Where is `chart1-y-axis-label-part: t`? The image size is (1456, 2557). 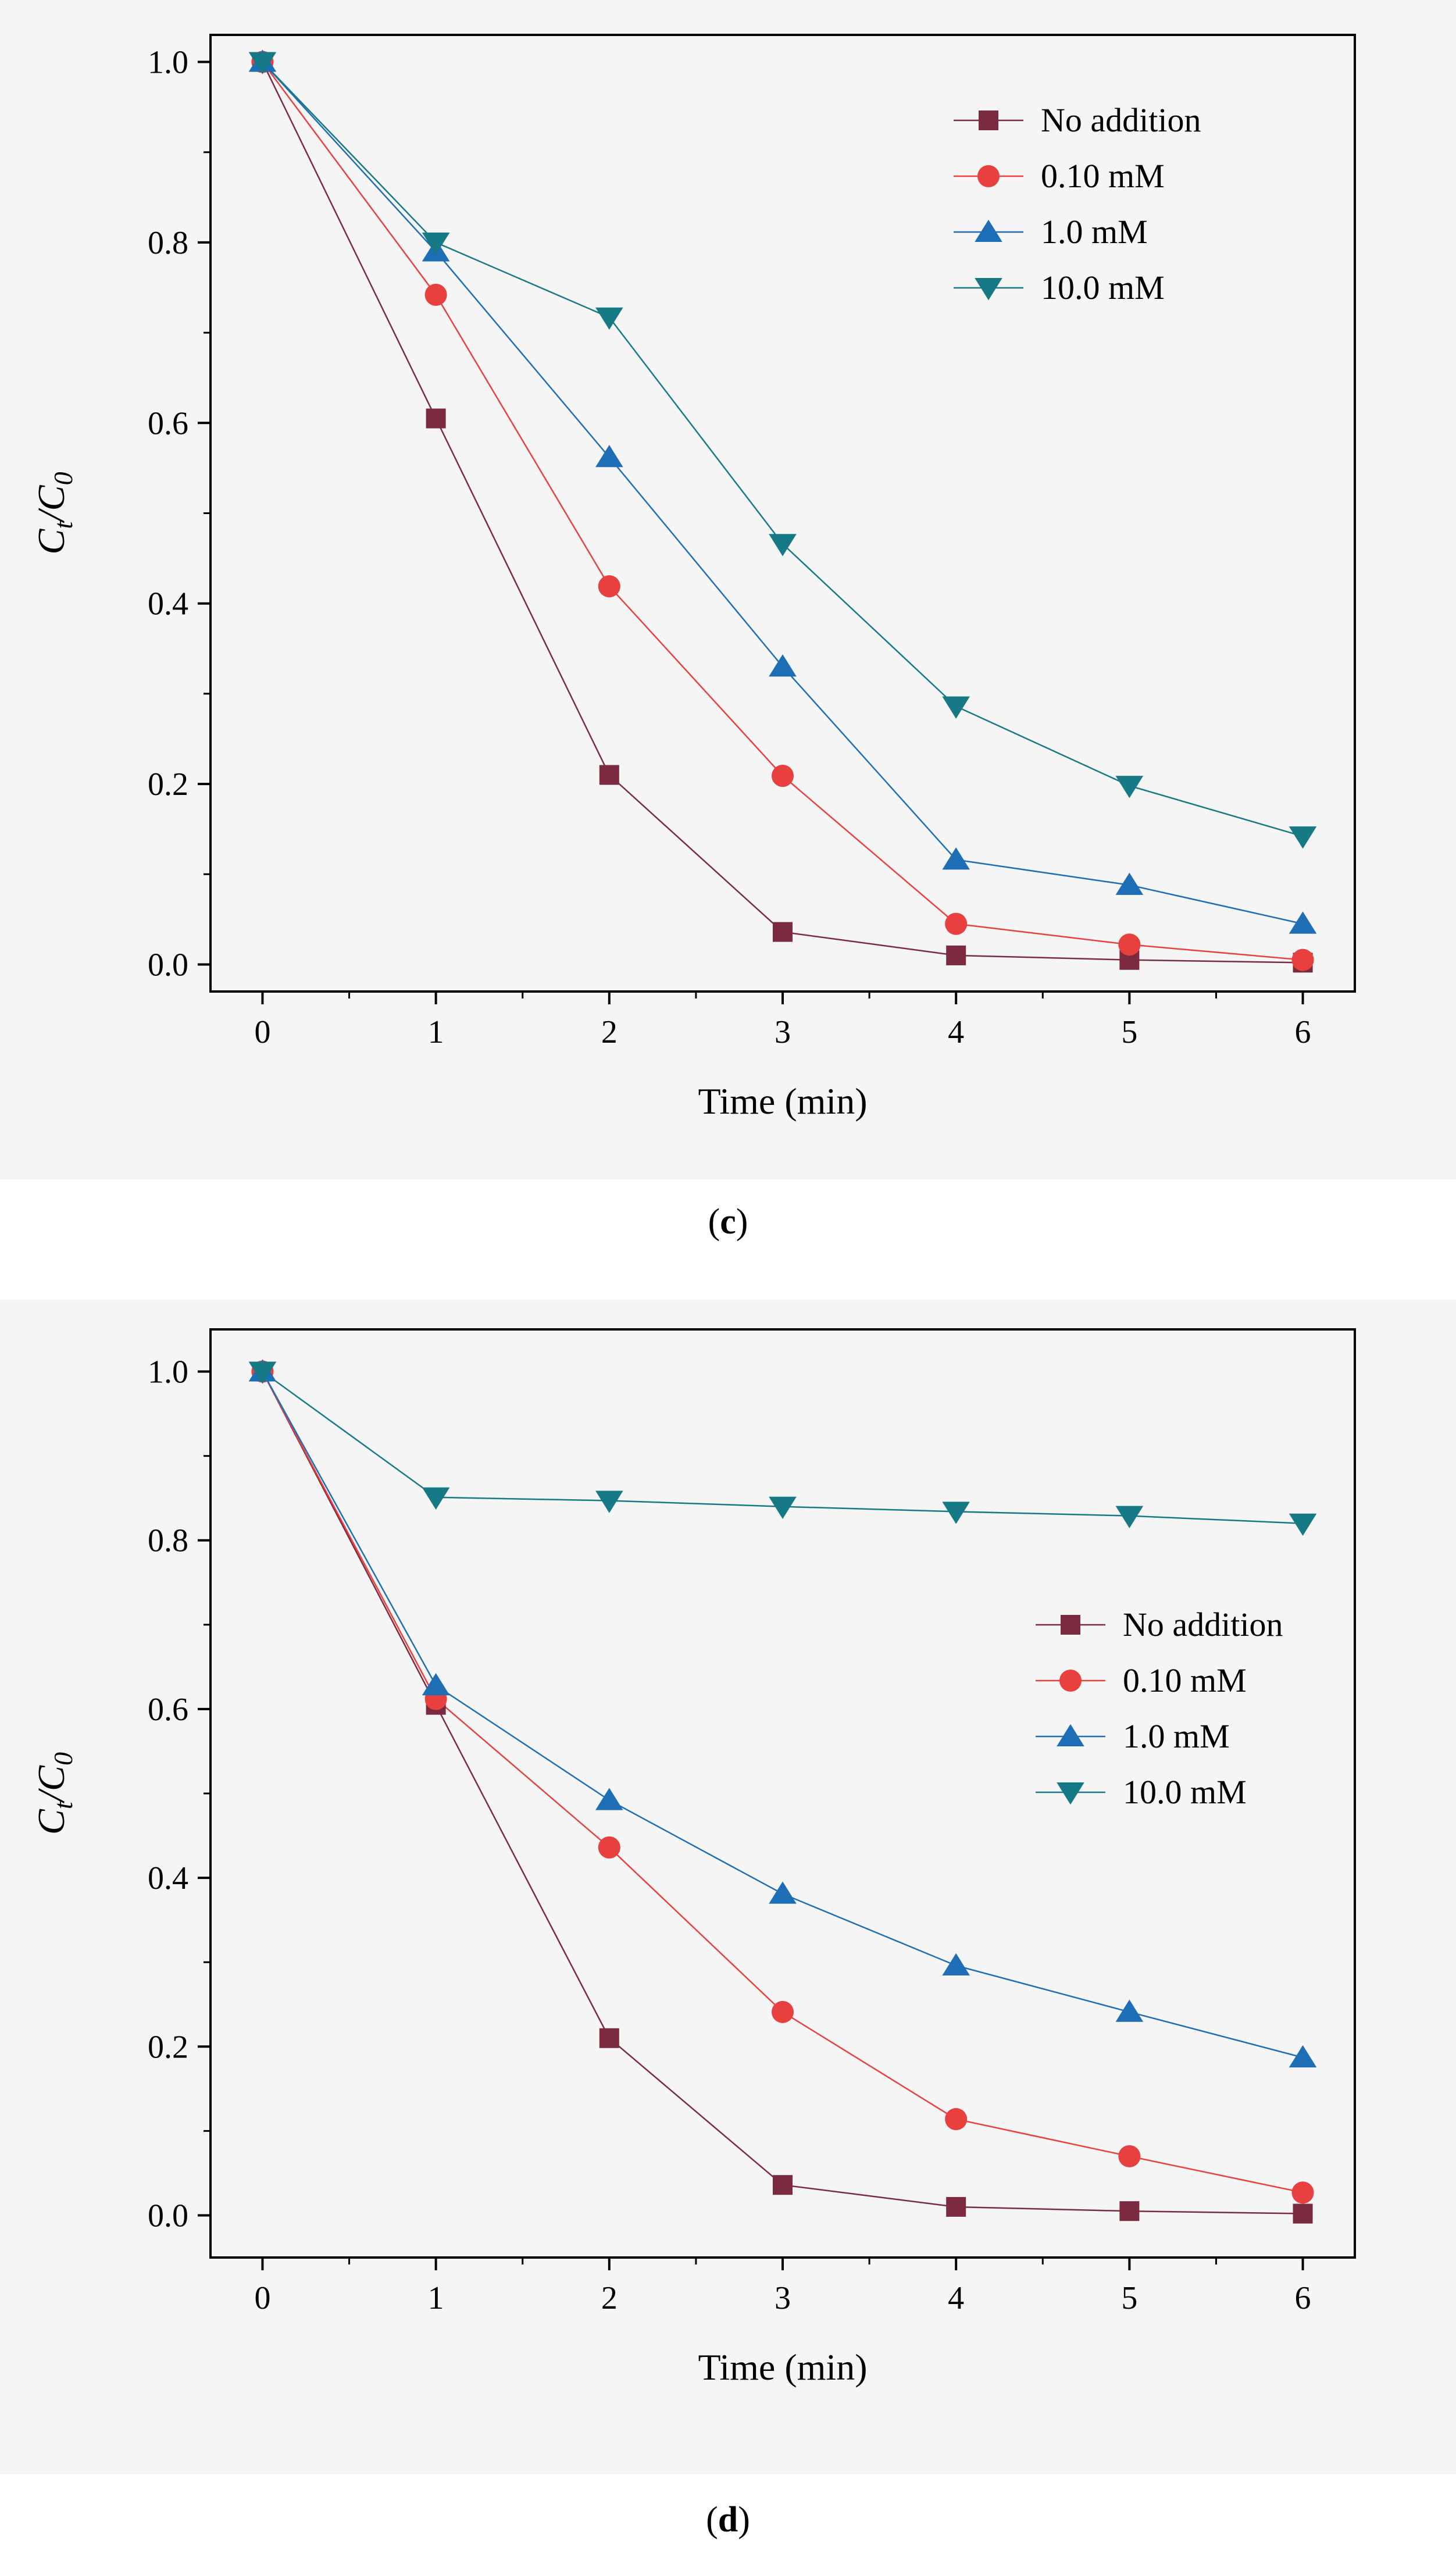
chart1-y-axis-label-part: t is located at coordinates (63, 1805).